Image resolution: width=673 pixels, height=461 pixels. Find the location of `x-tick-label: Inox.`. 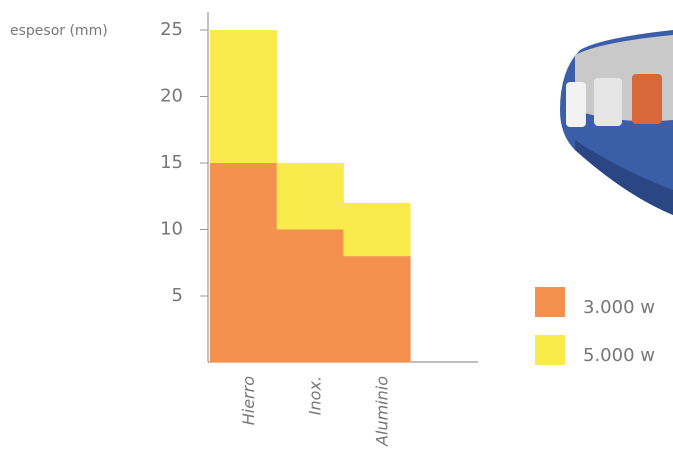

x-tick-label: Inox. is located at coordinates (315, 395).